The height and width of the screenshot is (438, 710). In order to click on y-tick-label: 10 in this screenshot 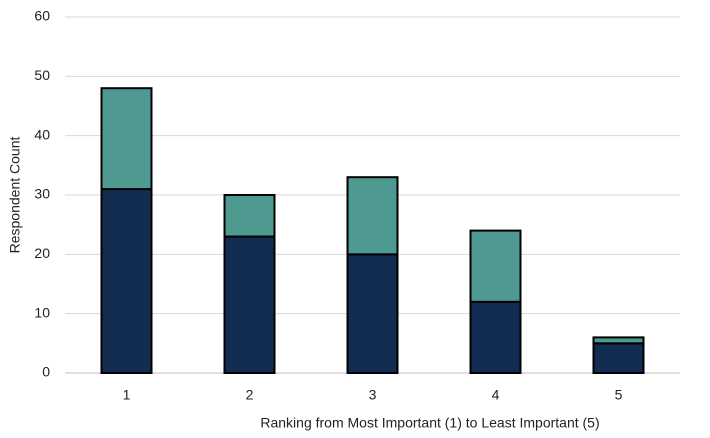, I will do `click(42, 312)`.